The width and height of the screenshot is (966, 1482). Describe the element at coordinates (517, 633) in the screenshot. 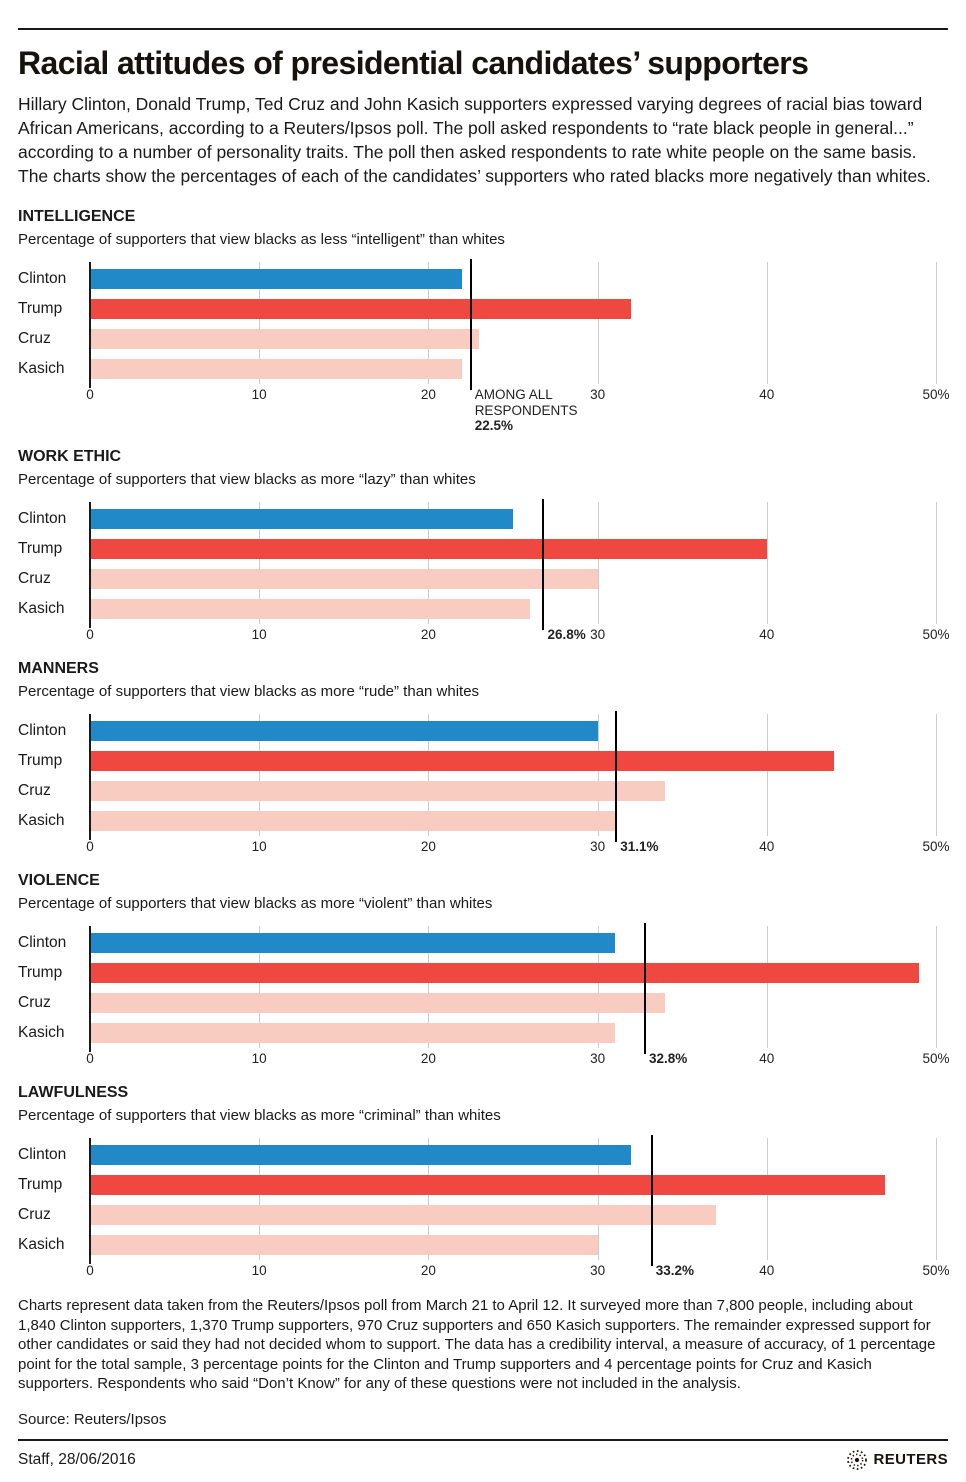

I see `x-axis: 0 10 20 30 40 50% 26.8%` at that location.